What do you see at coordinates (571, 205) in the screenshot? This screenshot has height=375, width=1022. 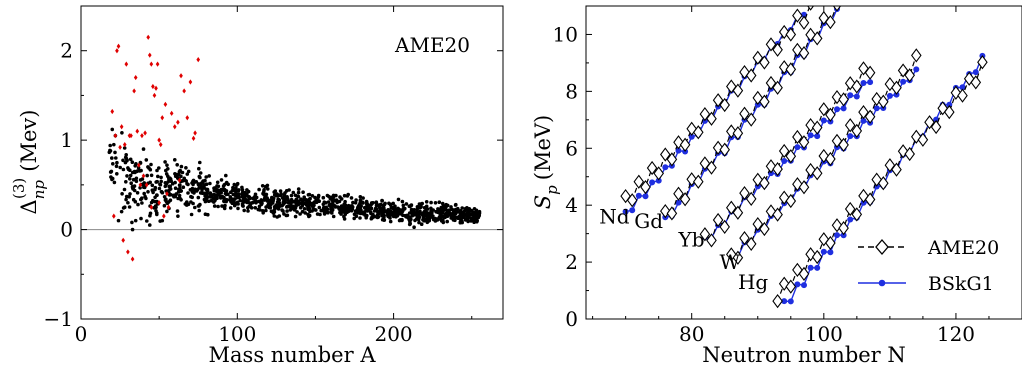 I see `y-tick-label: 4` at bounding box center [571, 205].